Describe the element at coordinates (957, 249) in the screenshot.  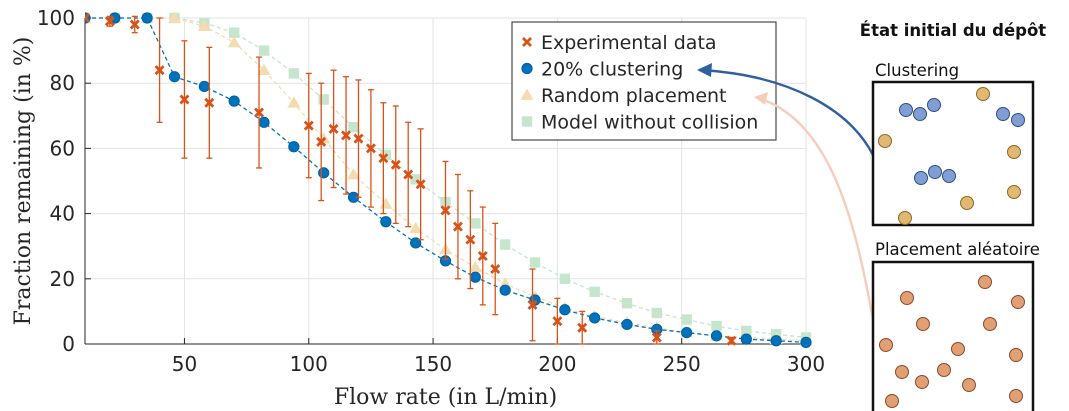
I see `random-label: Placement aléatoire` at that location.